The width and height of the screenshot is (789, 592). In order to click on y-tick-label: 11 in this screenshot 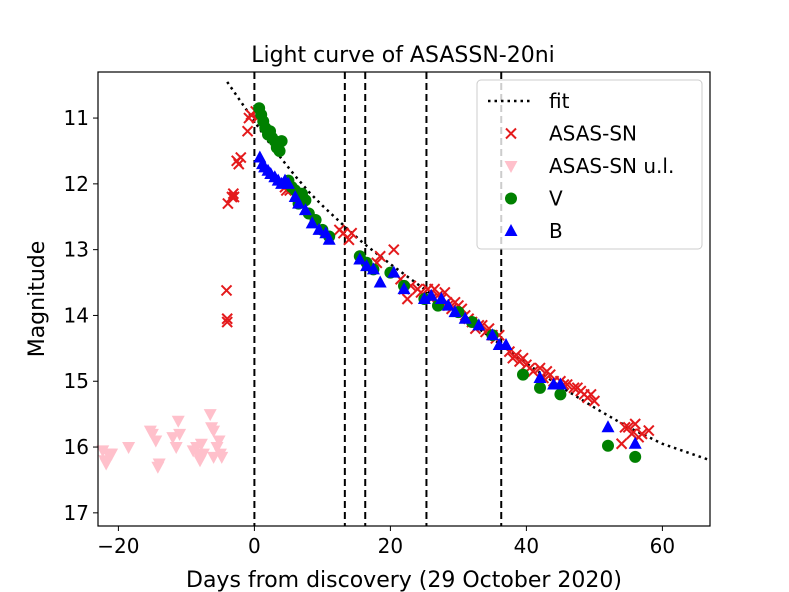, I will do `click(76, 118)`.